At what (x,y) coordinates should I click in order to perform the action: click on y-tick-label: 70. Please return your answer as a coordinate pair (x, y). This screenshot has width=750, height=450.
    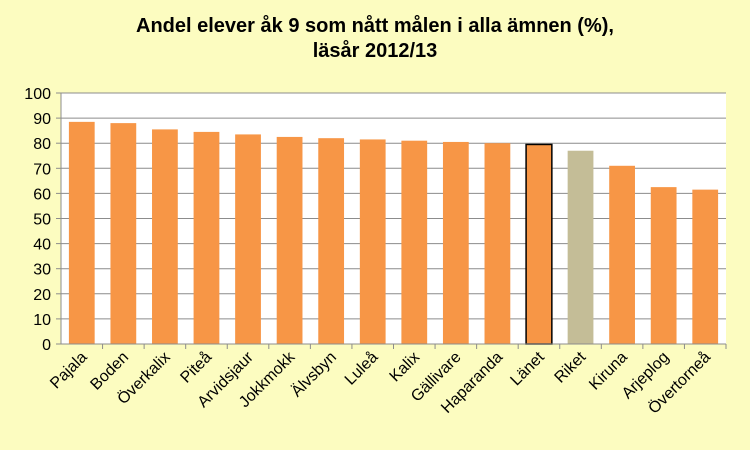
    Looking at the image, I should click on (42, 169).